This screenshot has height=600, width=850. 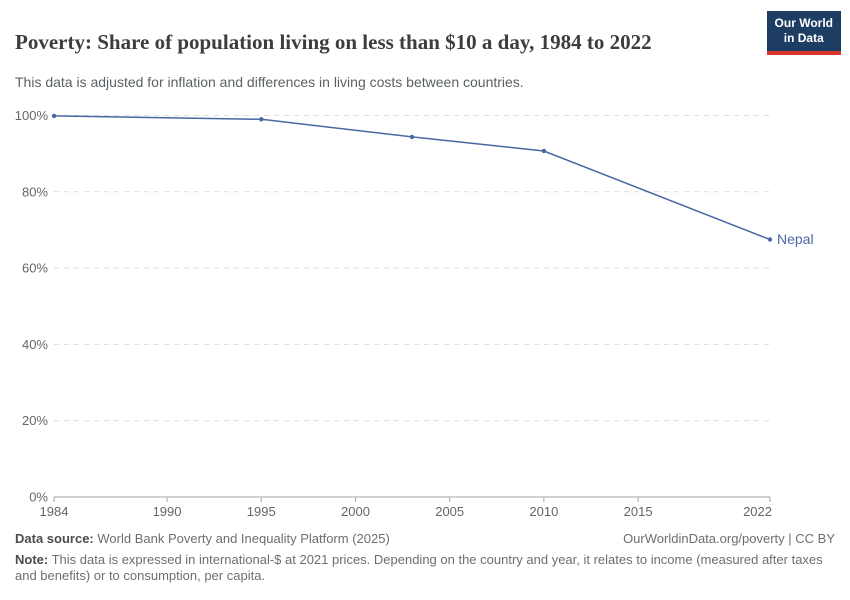 What do you see at coordinates (35, 191) in the screenshot?
I see `y-tick-label: 80%` at bounding box center [35, 191].